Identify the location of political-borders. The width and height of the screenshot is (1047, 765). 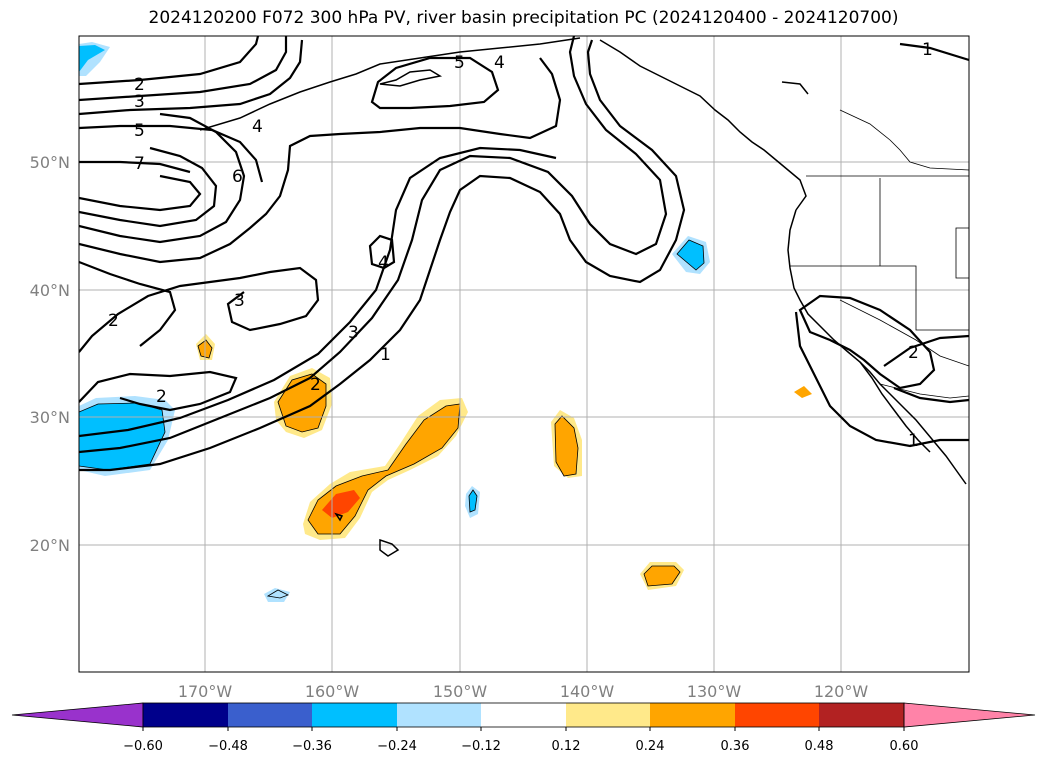
(879, 254).